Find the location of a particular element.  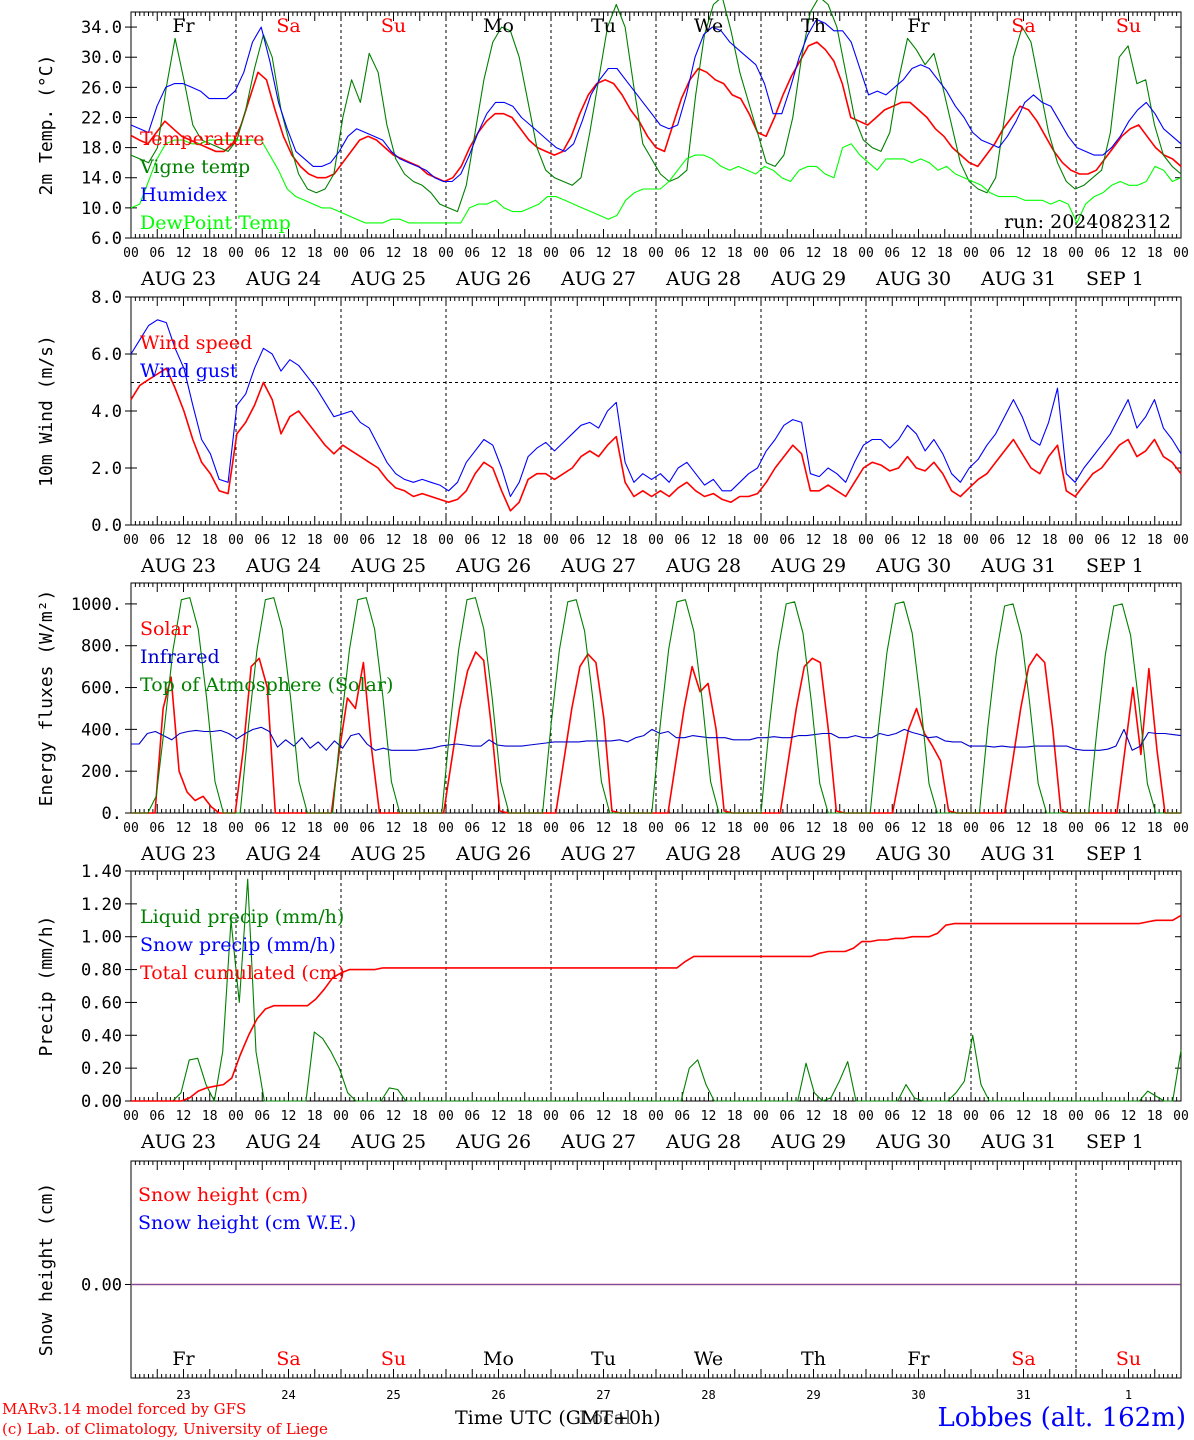

date-label: AUG 26 is located at coordinates (493, 1142).